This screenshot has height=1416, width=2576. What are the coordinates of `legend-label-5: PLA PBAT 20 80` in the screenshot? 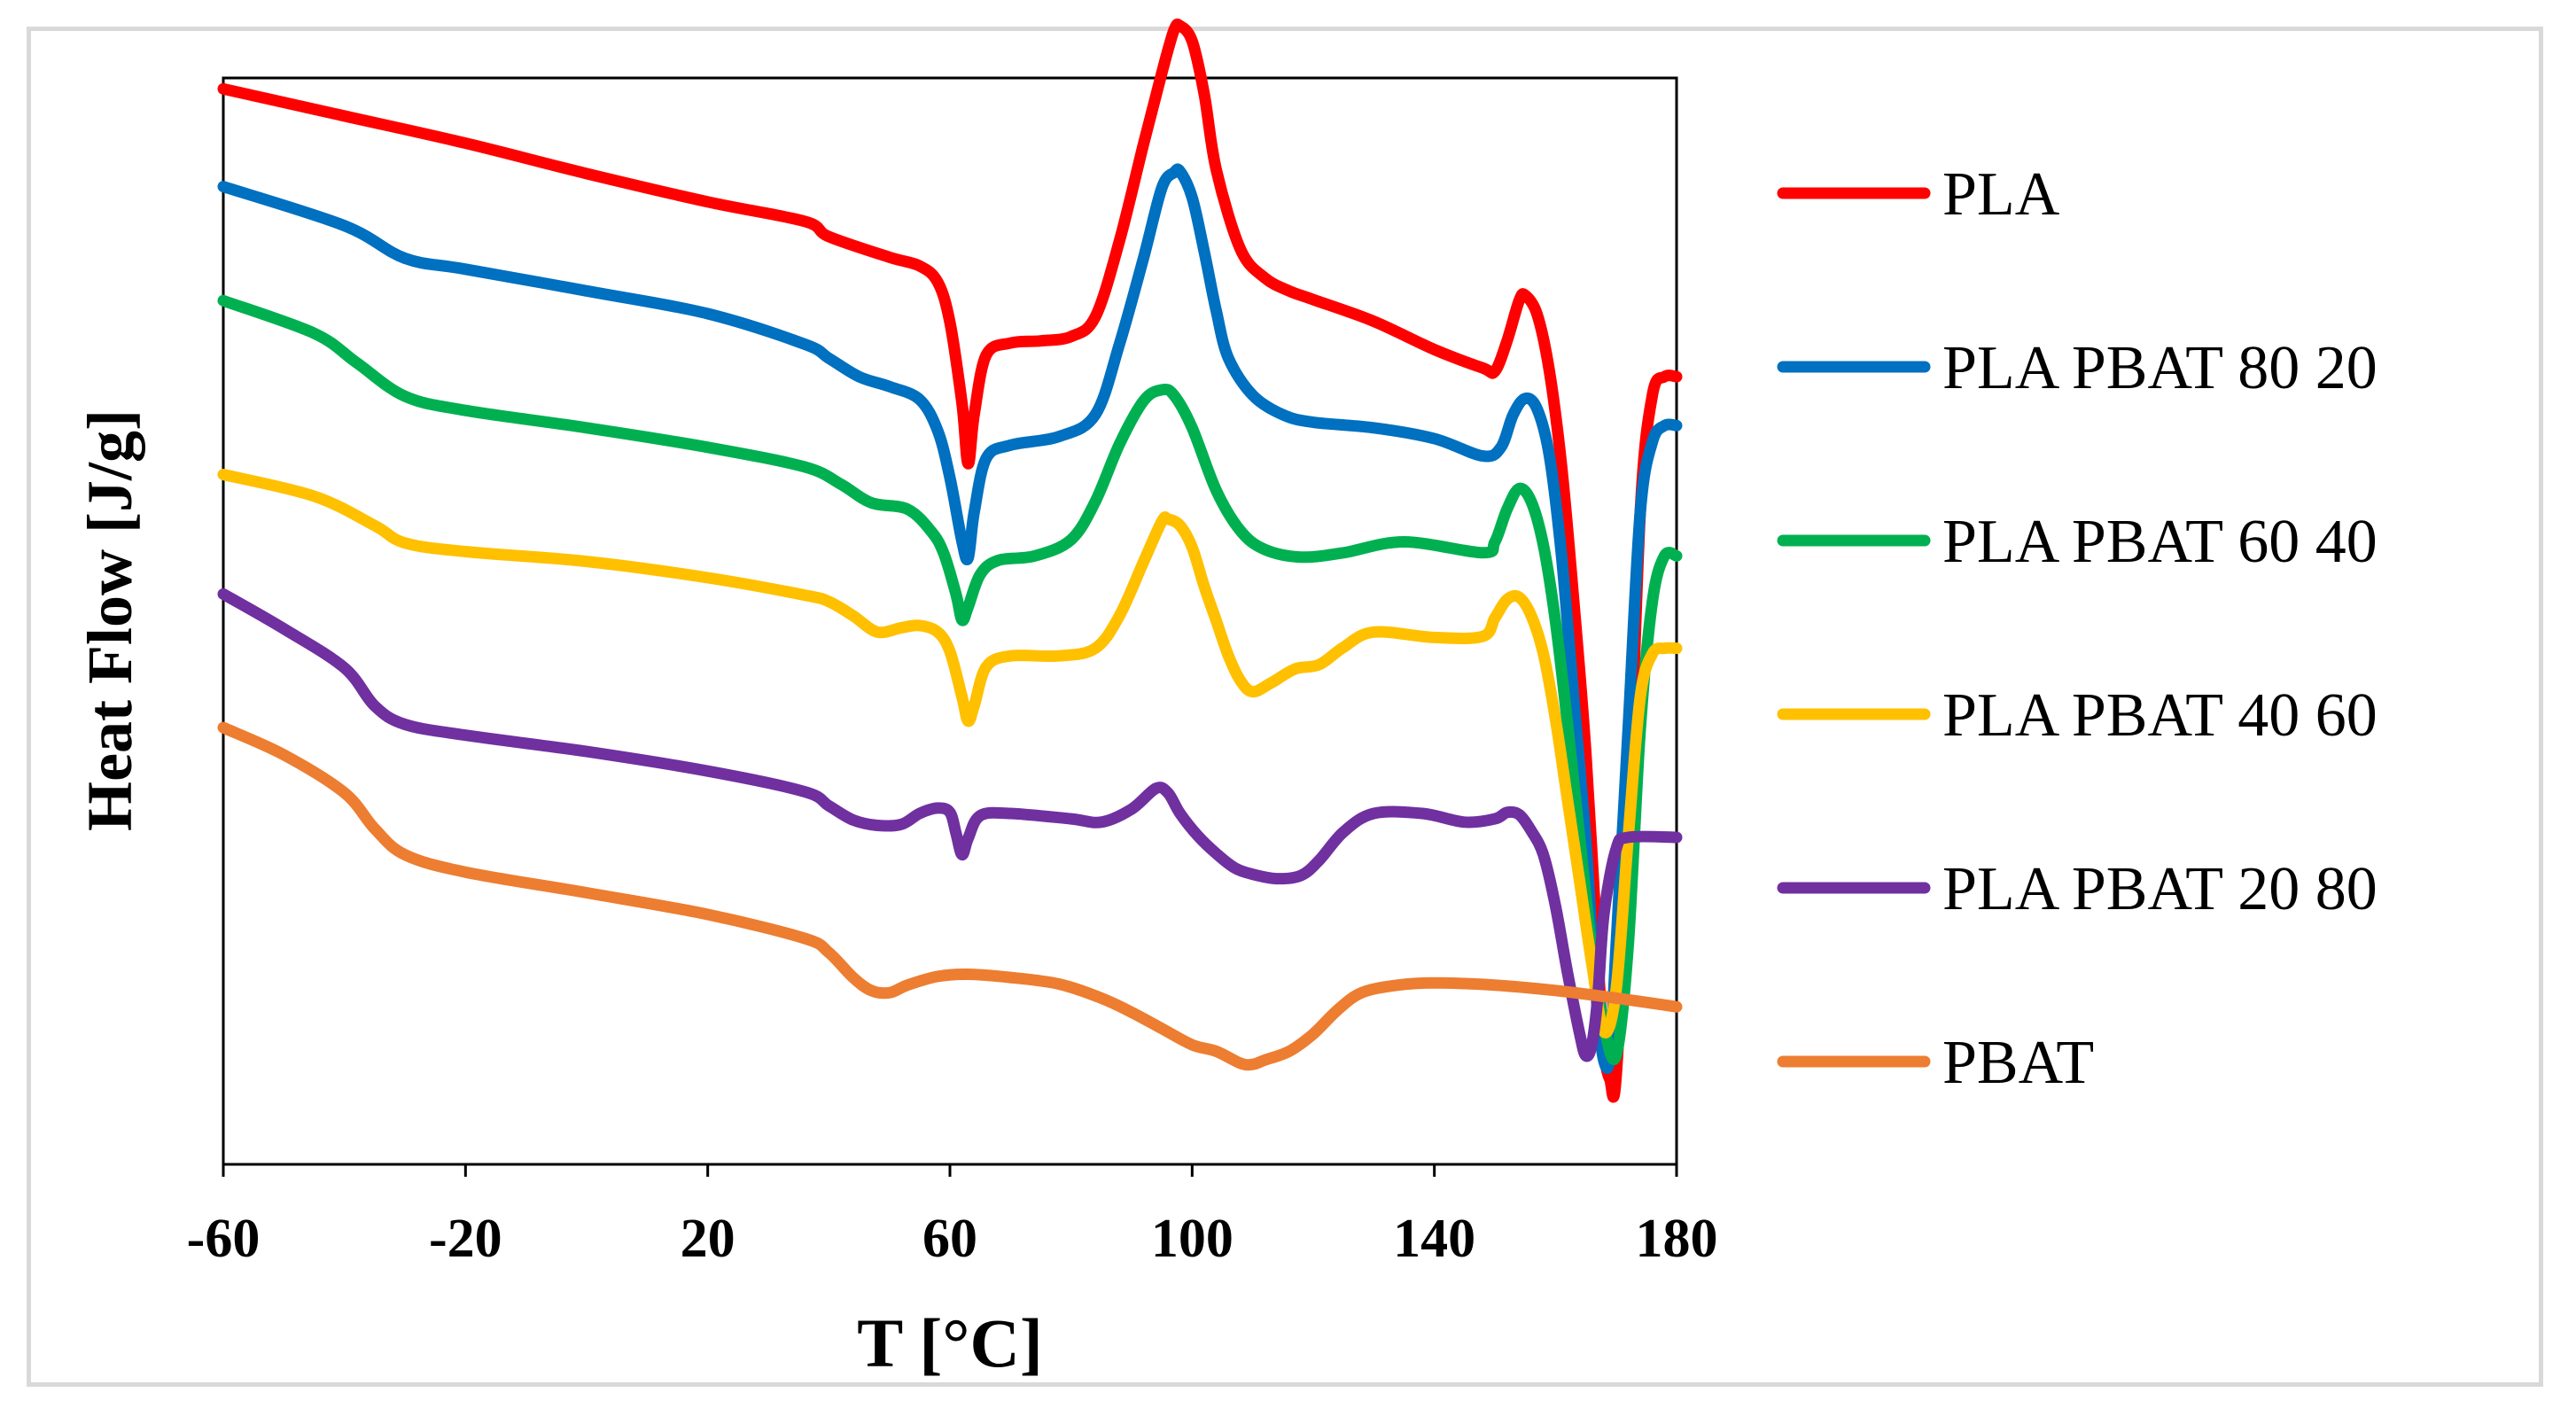 It's located at (2160, 889).